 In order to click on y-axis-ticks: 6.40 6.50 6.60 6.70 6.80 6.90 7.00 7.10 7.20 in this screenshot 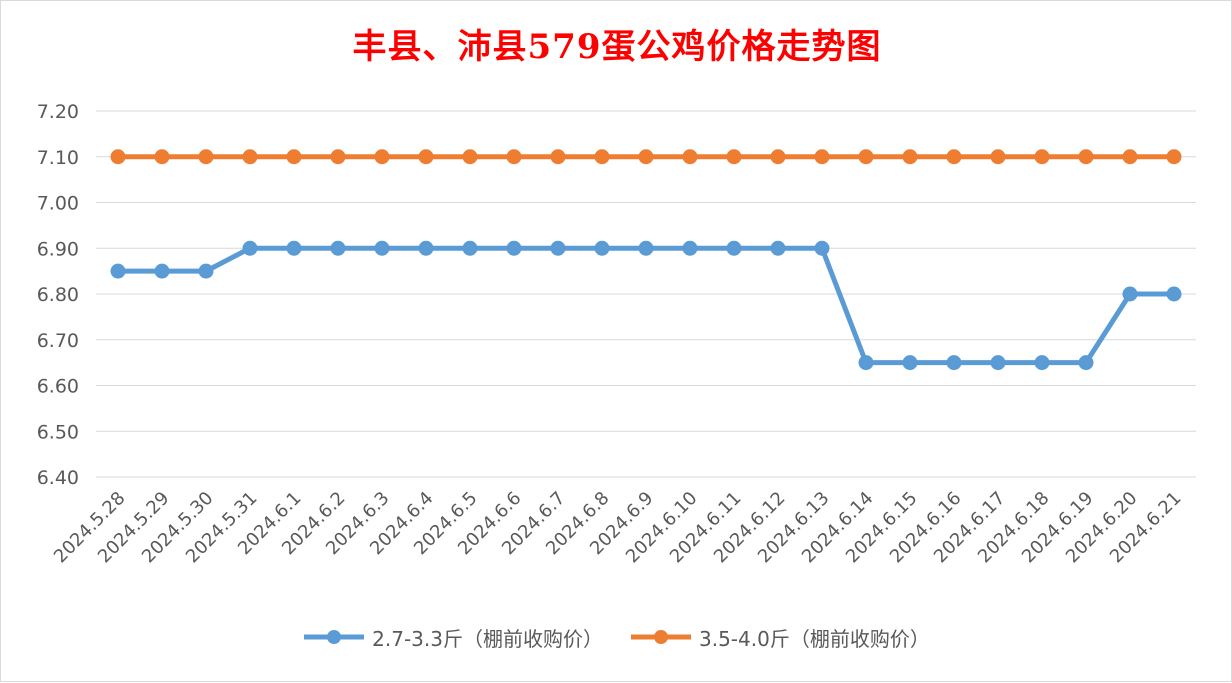, I will do `click(58, 295)`.